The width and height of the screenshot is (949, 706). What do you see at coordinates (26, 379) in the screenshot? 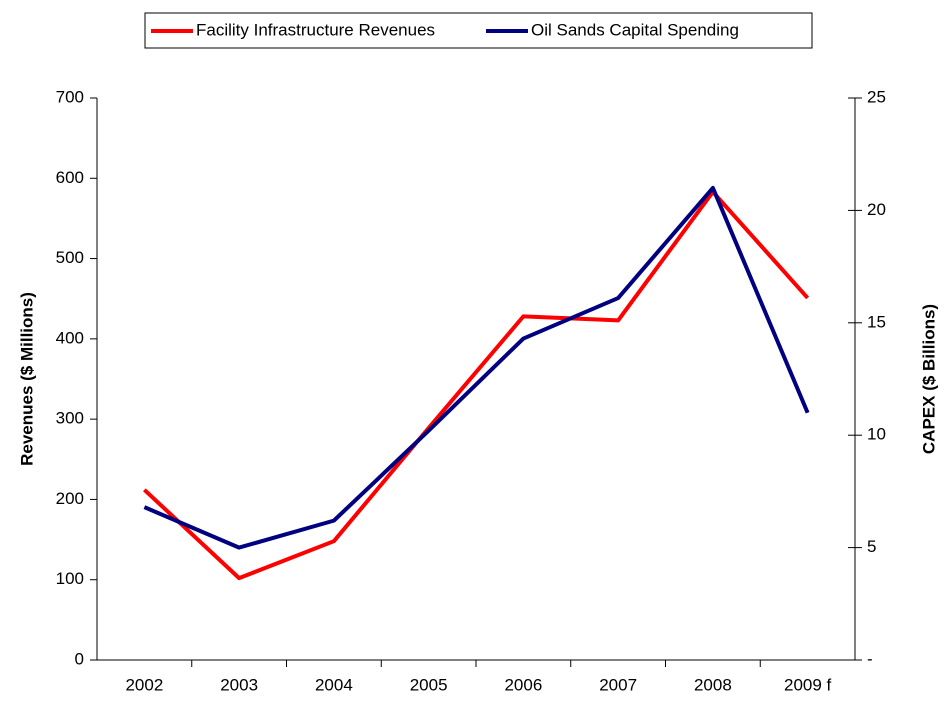
I see `y-axis-label: Revenues ($ Millions)` at bounding box center [26, 379].